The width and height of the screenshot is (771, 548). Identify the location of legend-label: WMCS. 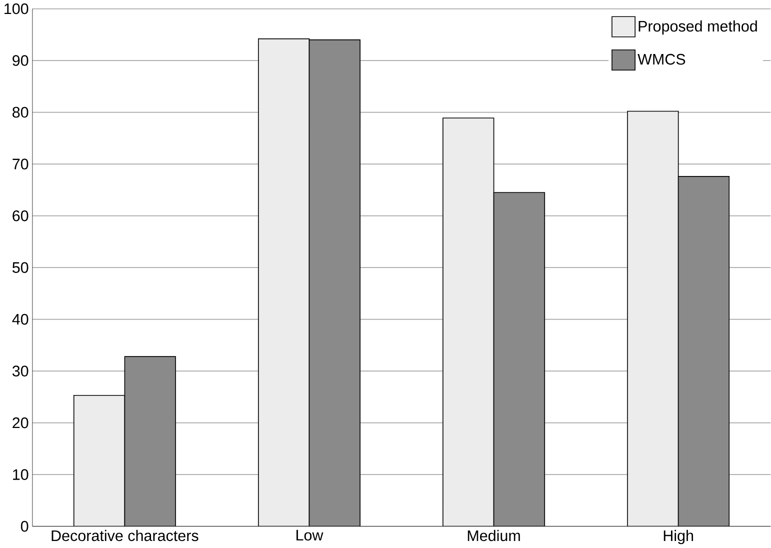
(662, 59).